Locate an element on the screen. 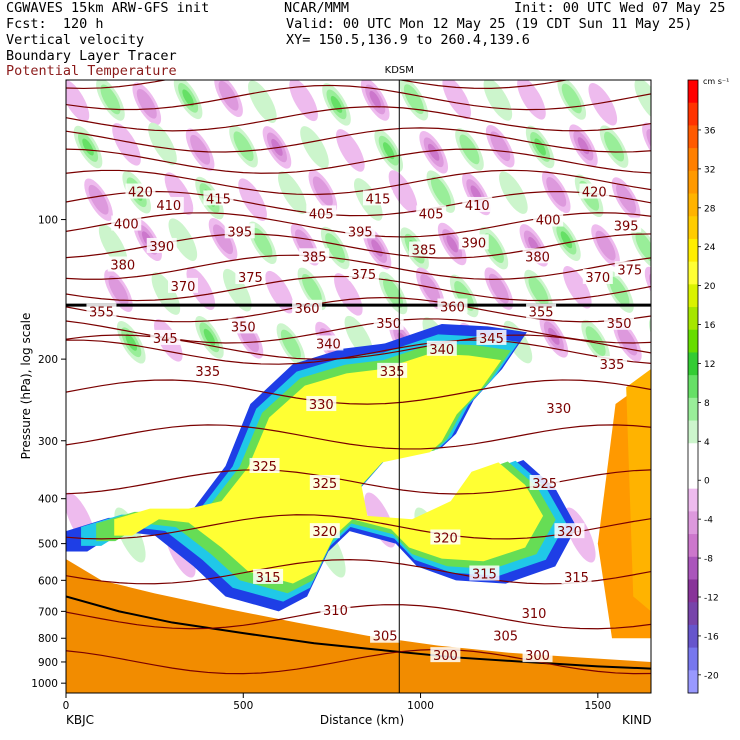 This screenshot has height=740, width=740. theta-label: 385 is located at coordinates (314, 257).